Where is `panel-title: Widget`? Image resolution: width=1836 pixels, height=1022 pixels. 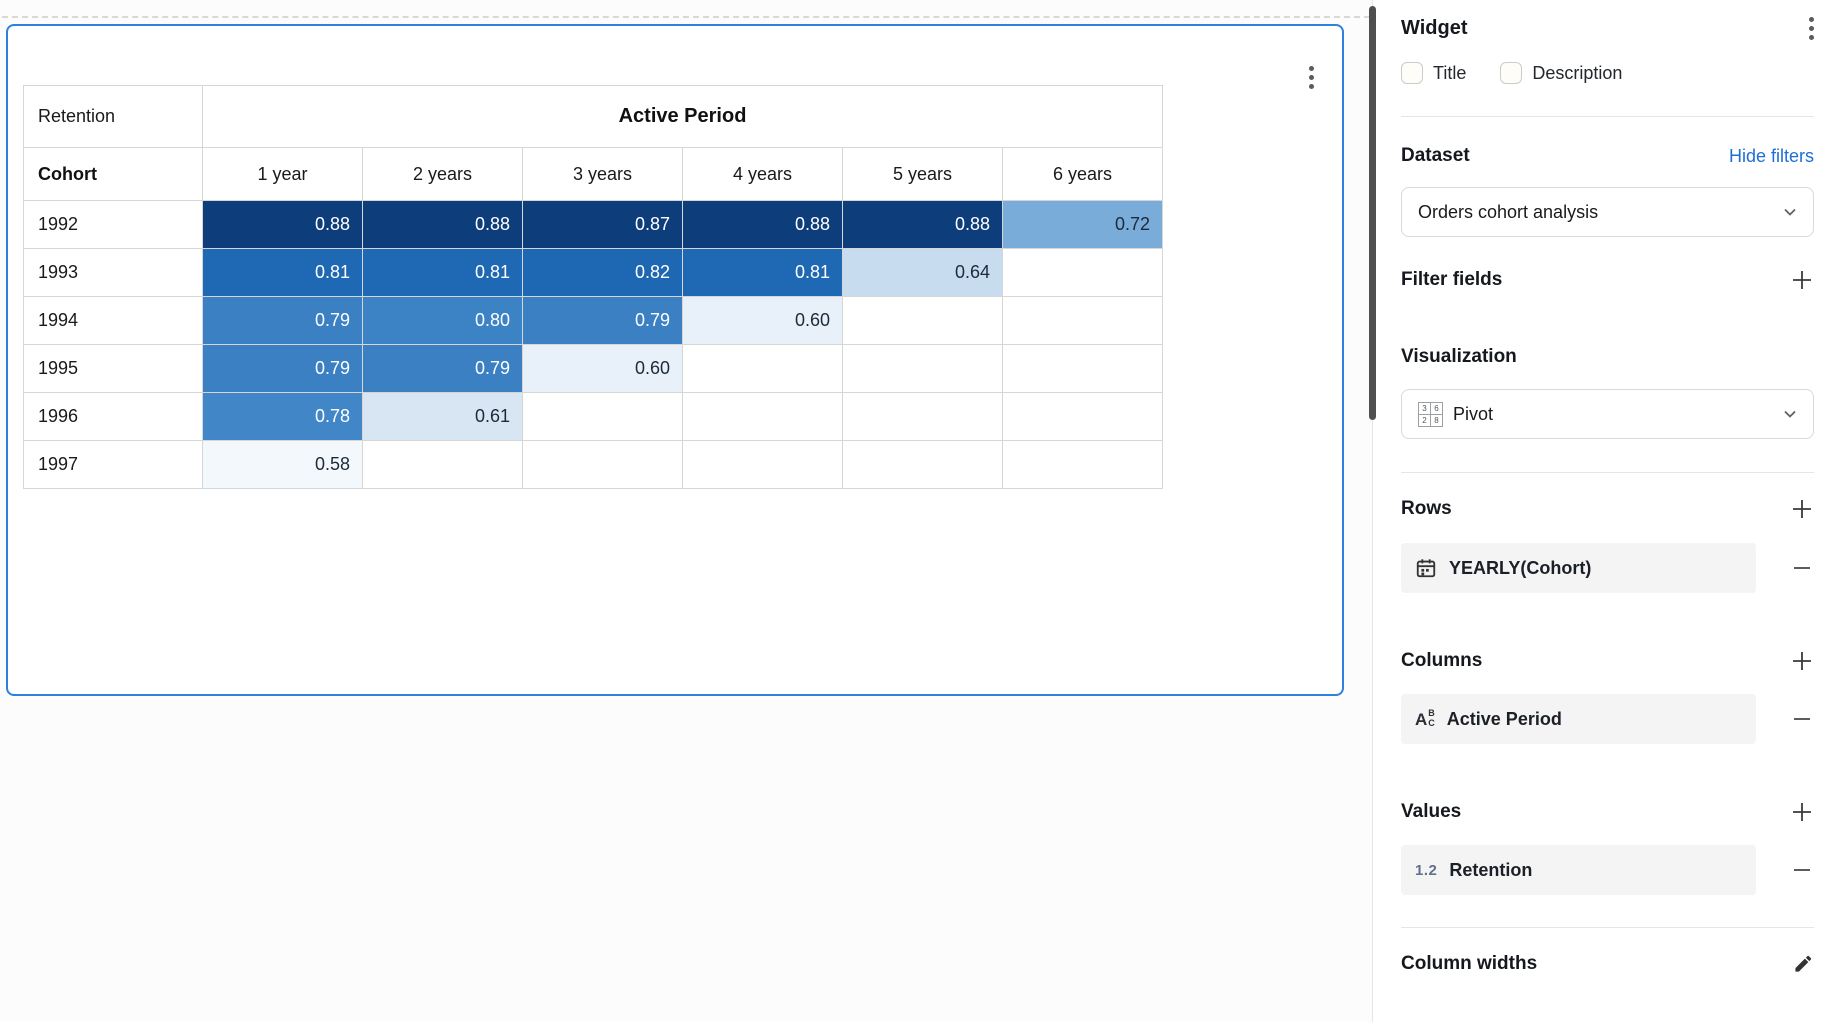 panel-title: Widget is located at coordinates (1434, 27).